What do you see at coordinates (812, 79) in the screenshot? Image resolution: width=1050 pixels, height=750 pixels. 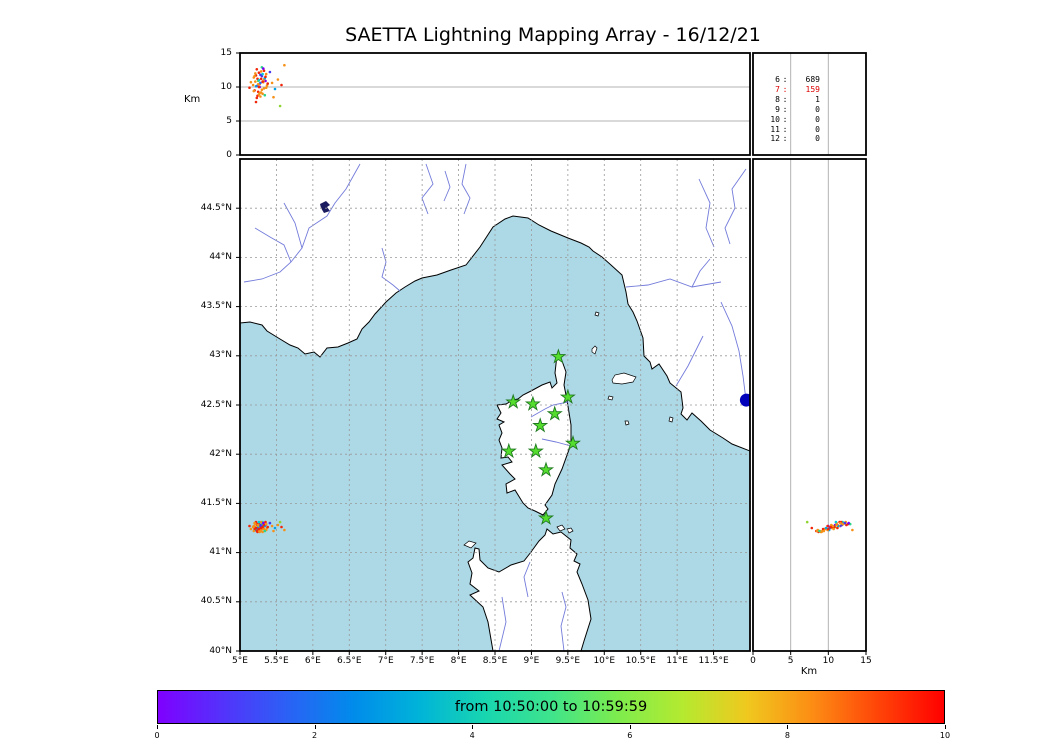 I see `source-count: 689` at bounding box center [812, 79].